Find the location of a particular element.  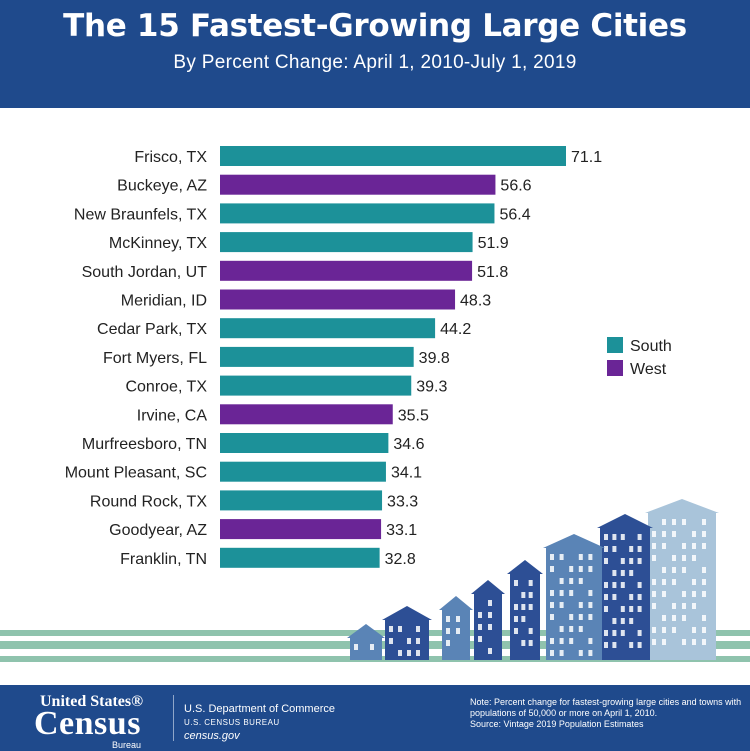

category-label: Conroe, TX is located at coordinates (166, 387).